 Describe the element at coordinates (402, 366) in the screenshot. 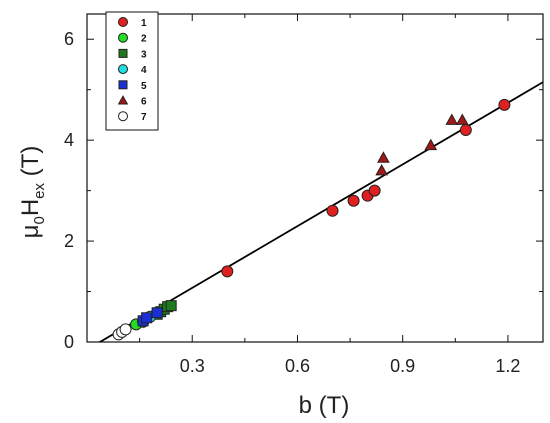

I see `x-tick-label: 0.9` at that location.